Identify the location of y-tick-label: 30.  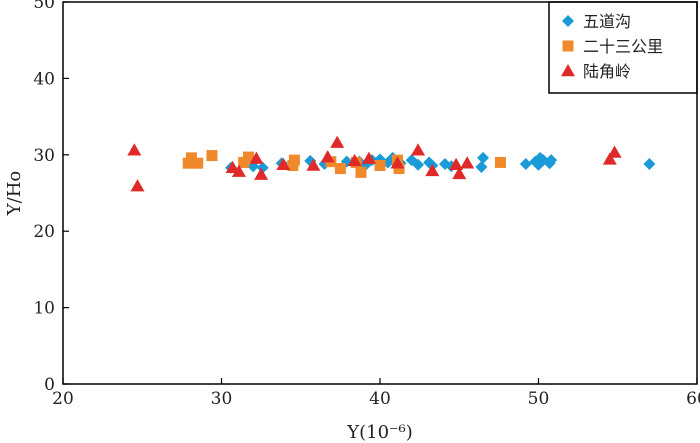
(44, 156).